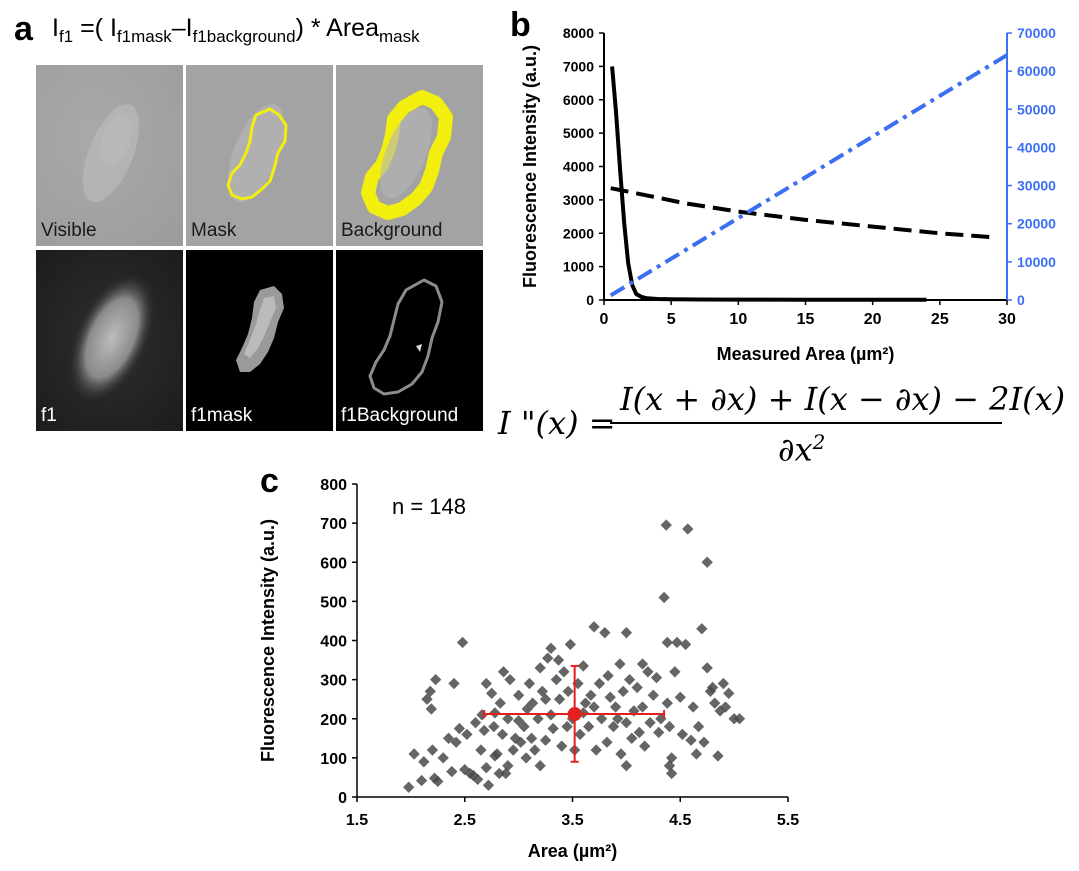 The width and height of the screenshot is (1079, 871). What do you see at coordinates (333, 563) in the screenshot?
I see `y-tick-label: 600` at bounding box center [333, 563].